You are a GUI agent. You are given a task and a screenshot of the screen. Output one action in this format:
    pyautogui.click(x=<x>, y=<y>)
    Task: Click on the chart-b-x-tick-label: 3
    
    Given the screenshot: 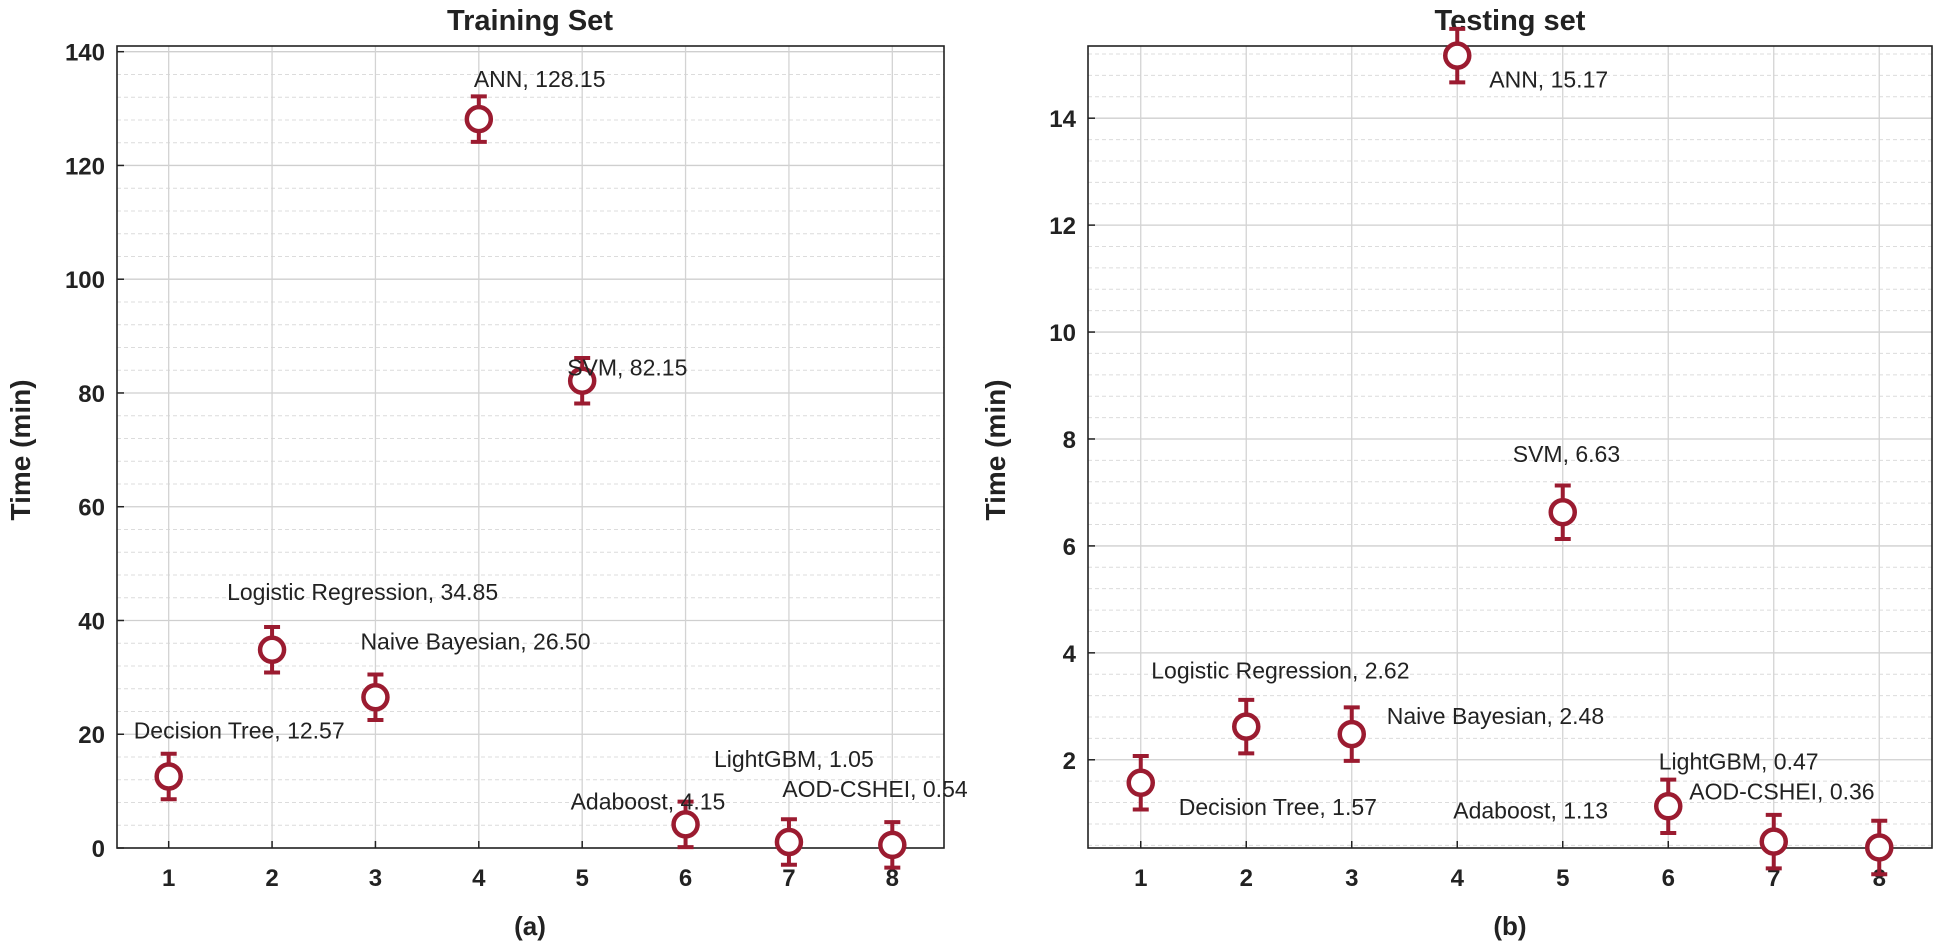 What is the action you would take?
    pyautogui.click(x=1351, y=878)
    